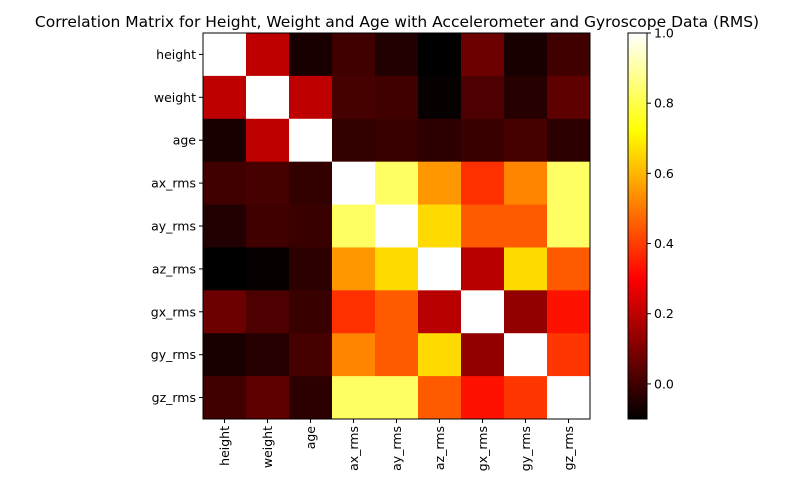  I want to click on heatmap-cell-az_rms-az_rms, so click(440, 269).